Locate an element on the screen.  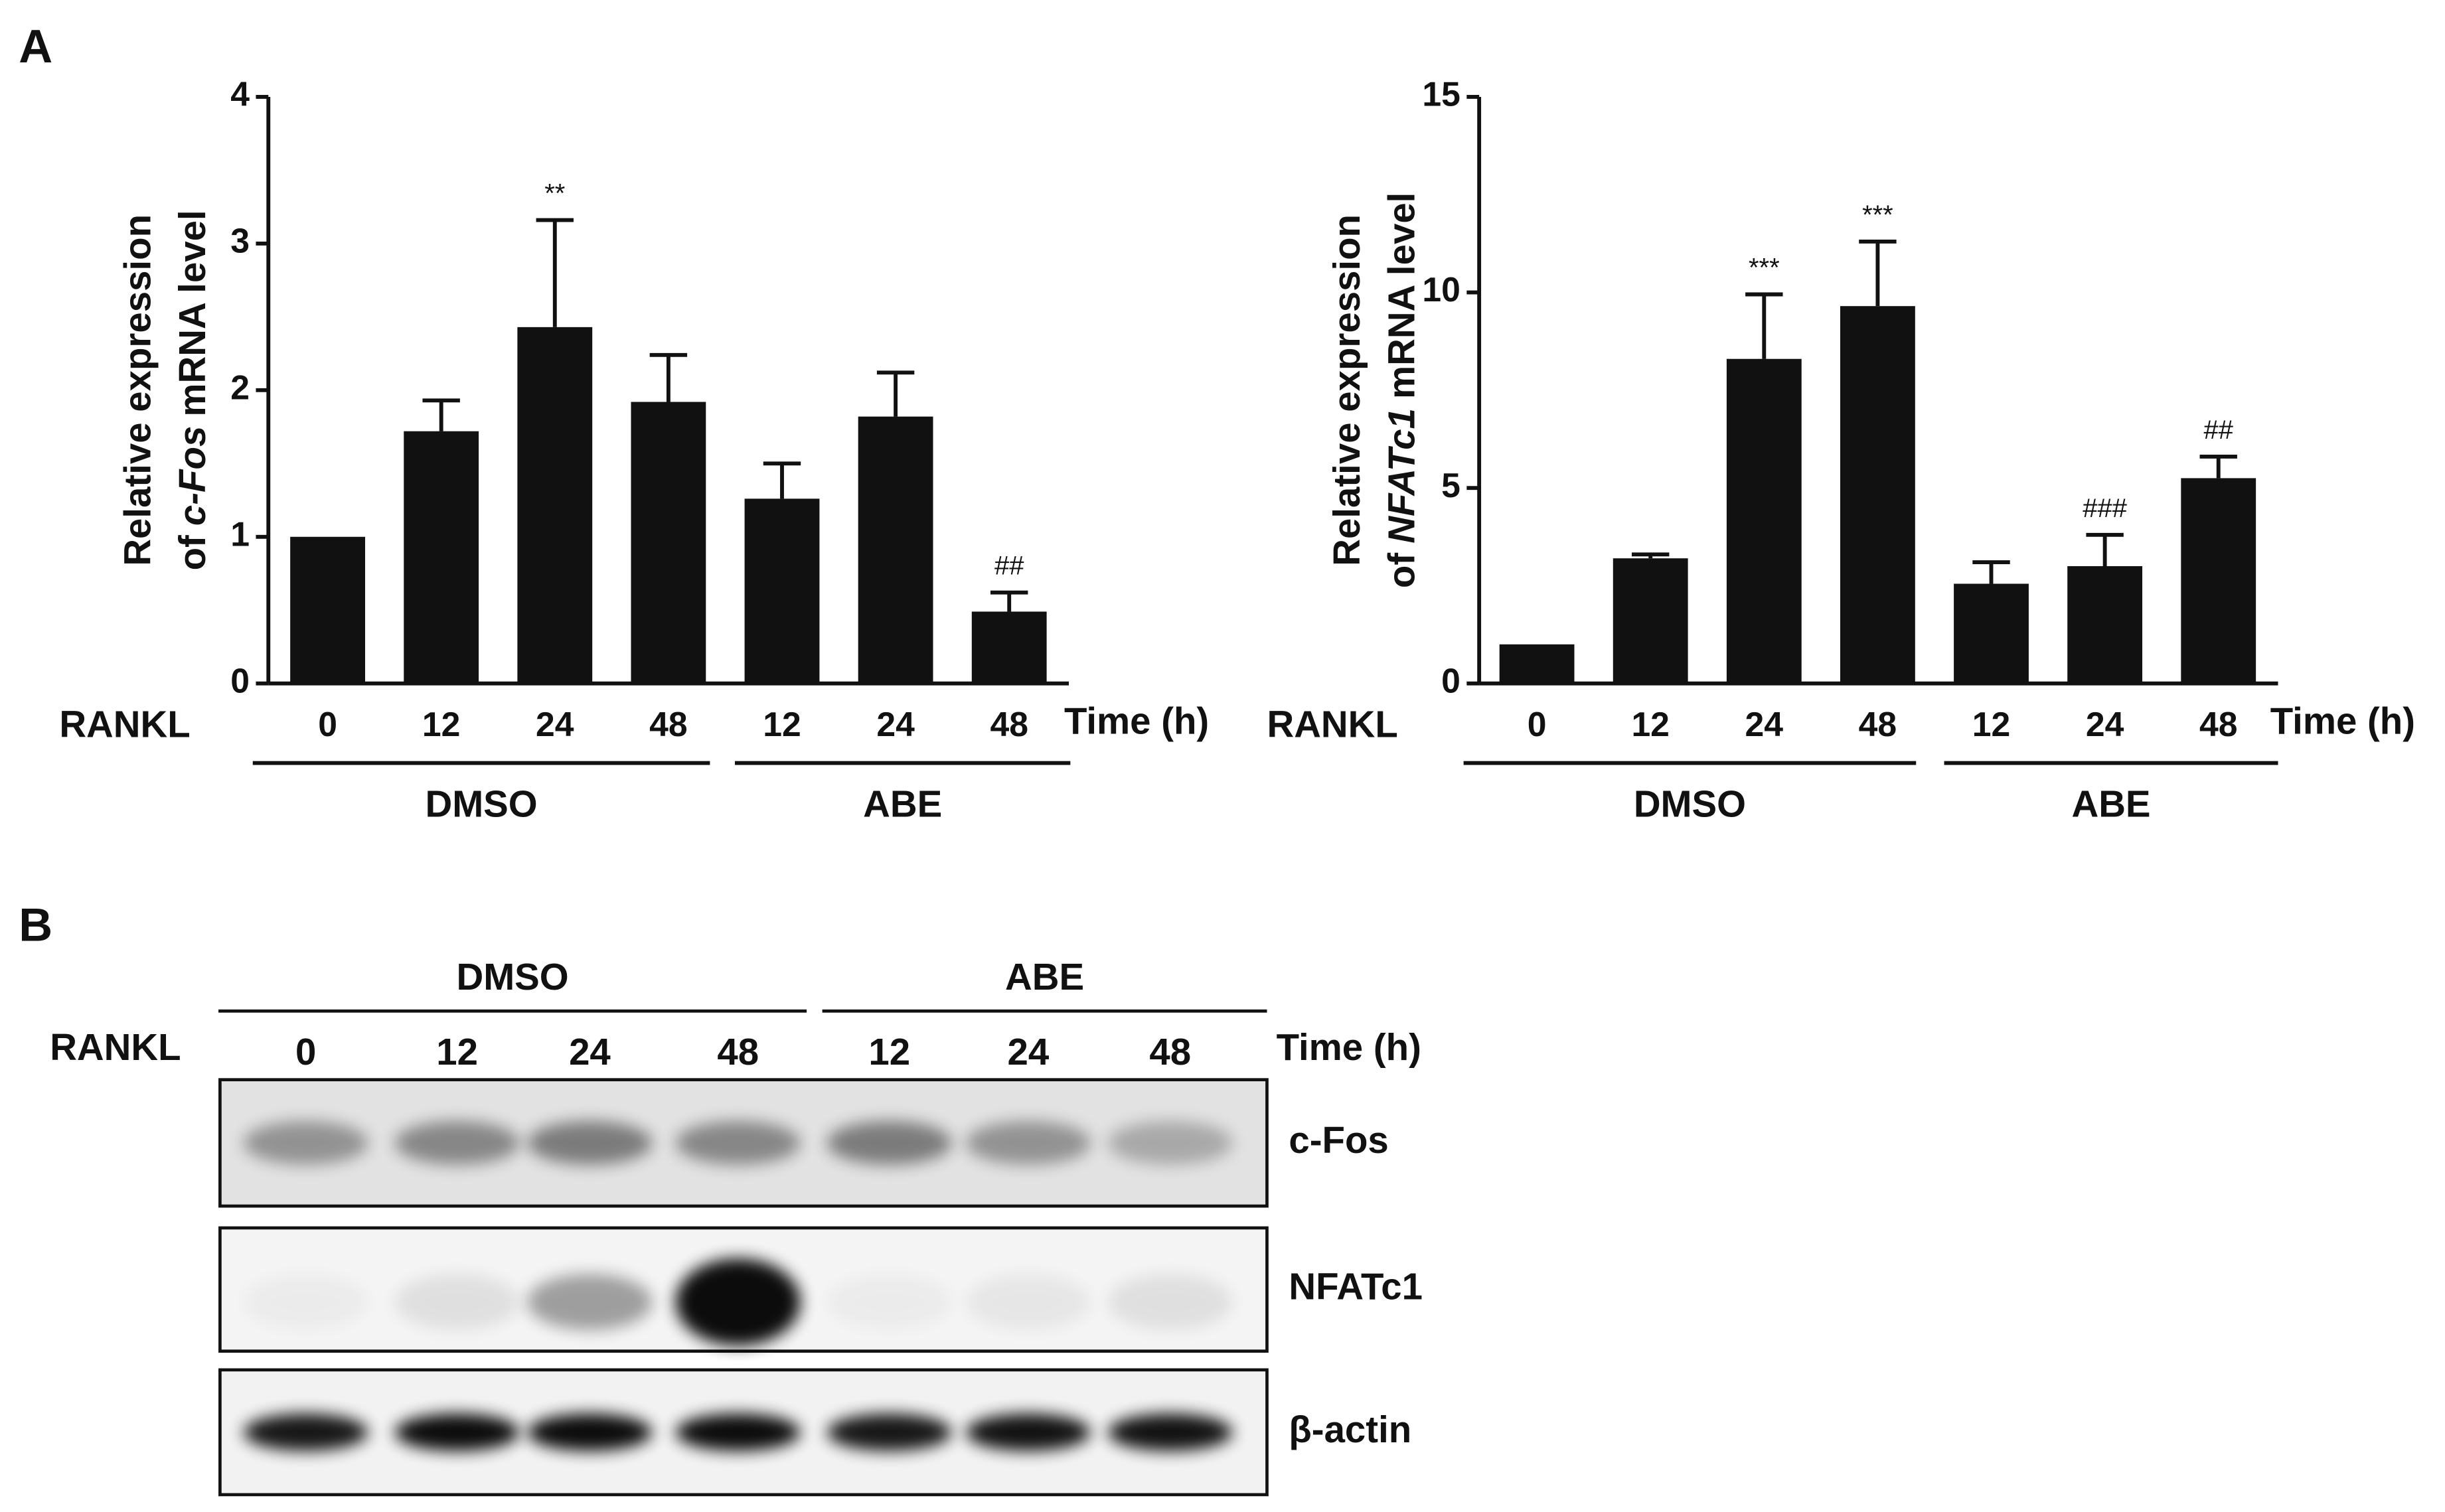
y-label-part: c-Fos is located at coordinates (192, 476).